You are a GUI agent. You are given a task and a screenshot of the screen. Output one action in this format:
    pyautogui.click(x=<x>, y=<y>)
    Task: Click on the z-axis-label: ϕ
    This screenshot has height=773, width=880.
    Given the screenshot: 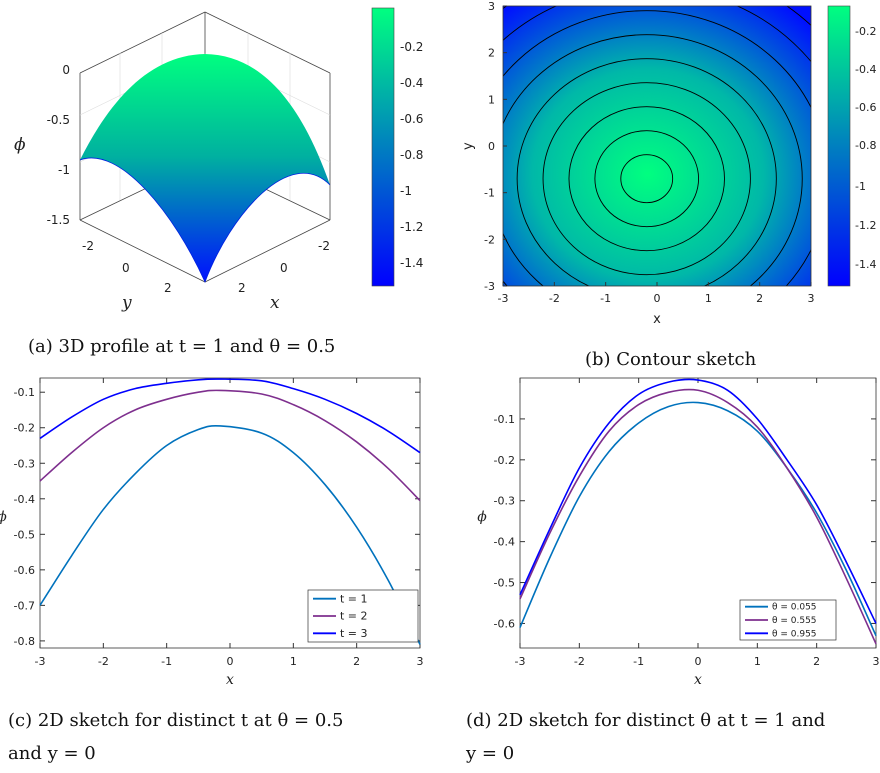 What is the action you would take?
    pyautogui.click(x=20, y=145)
    